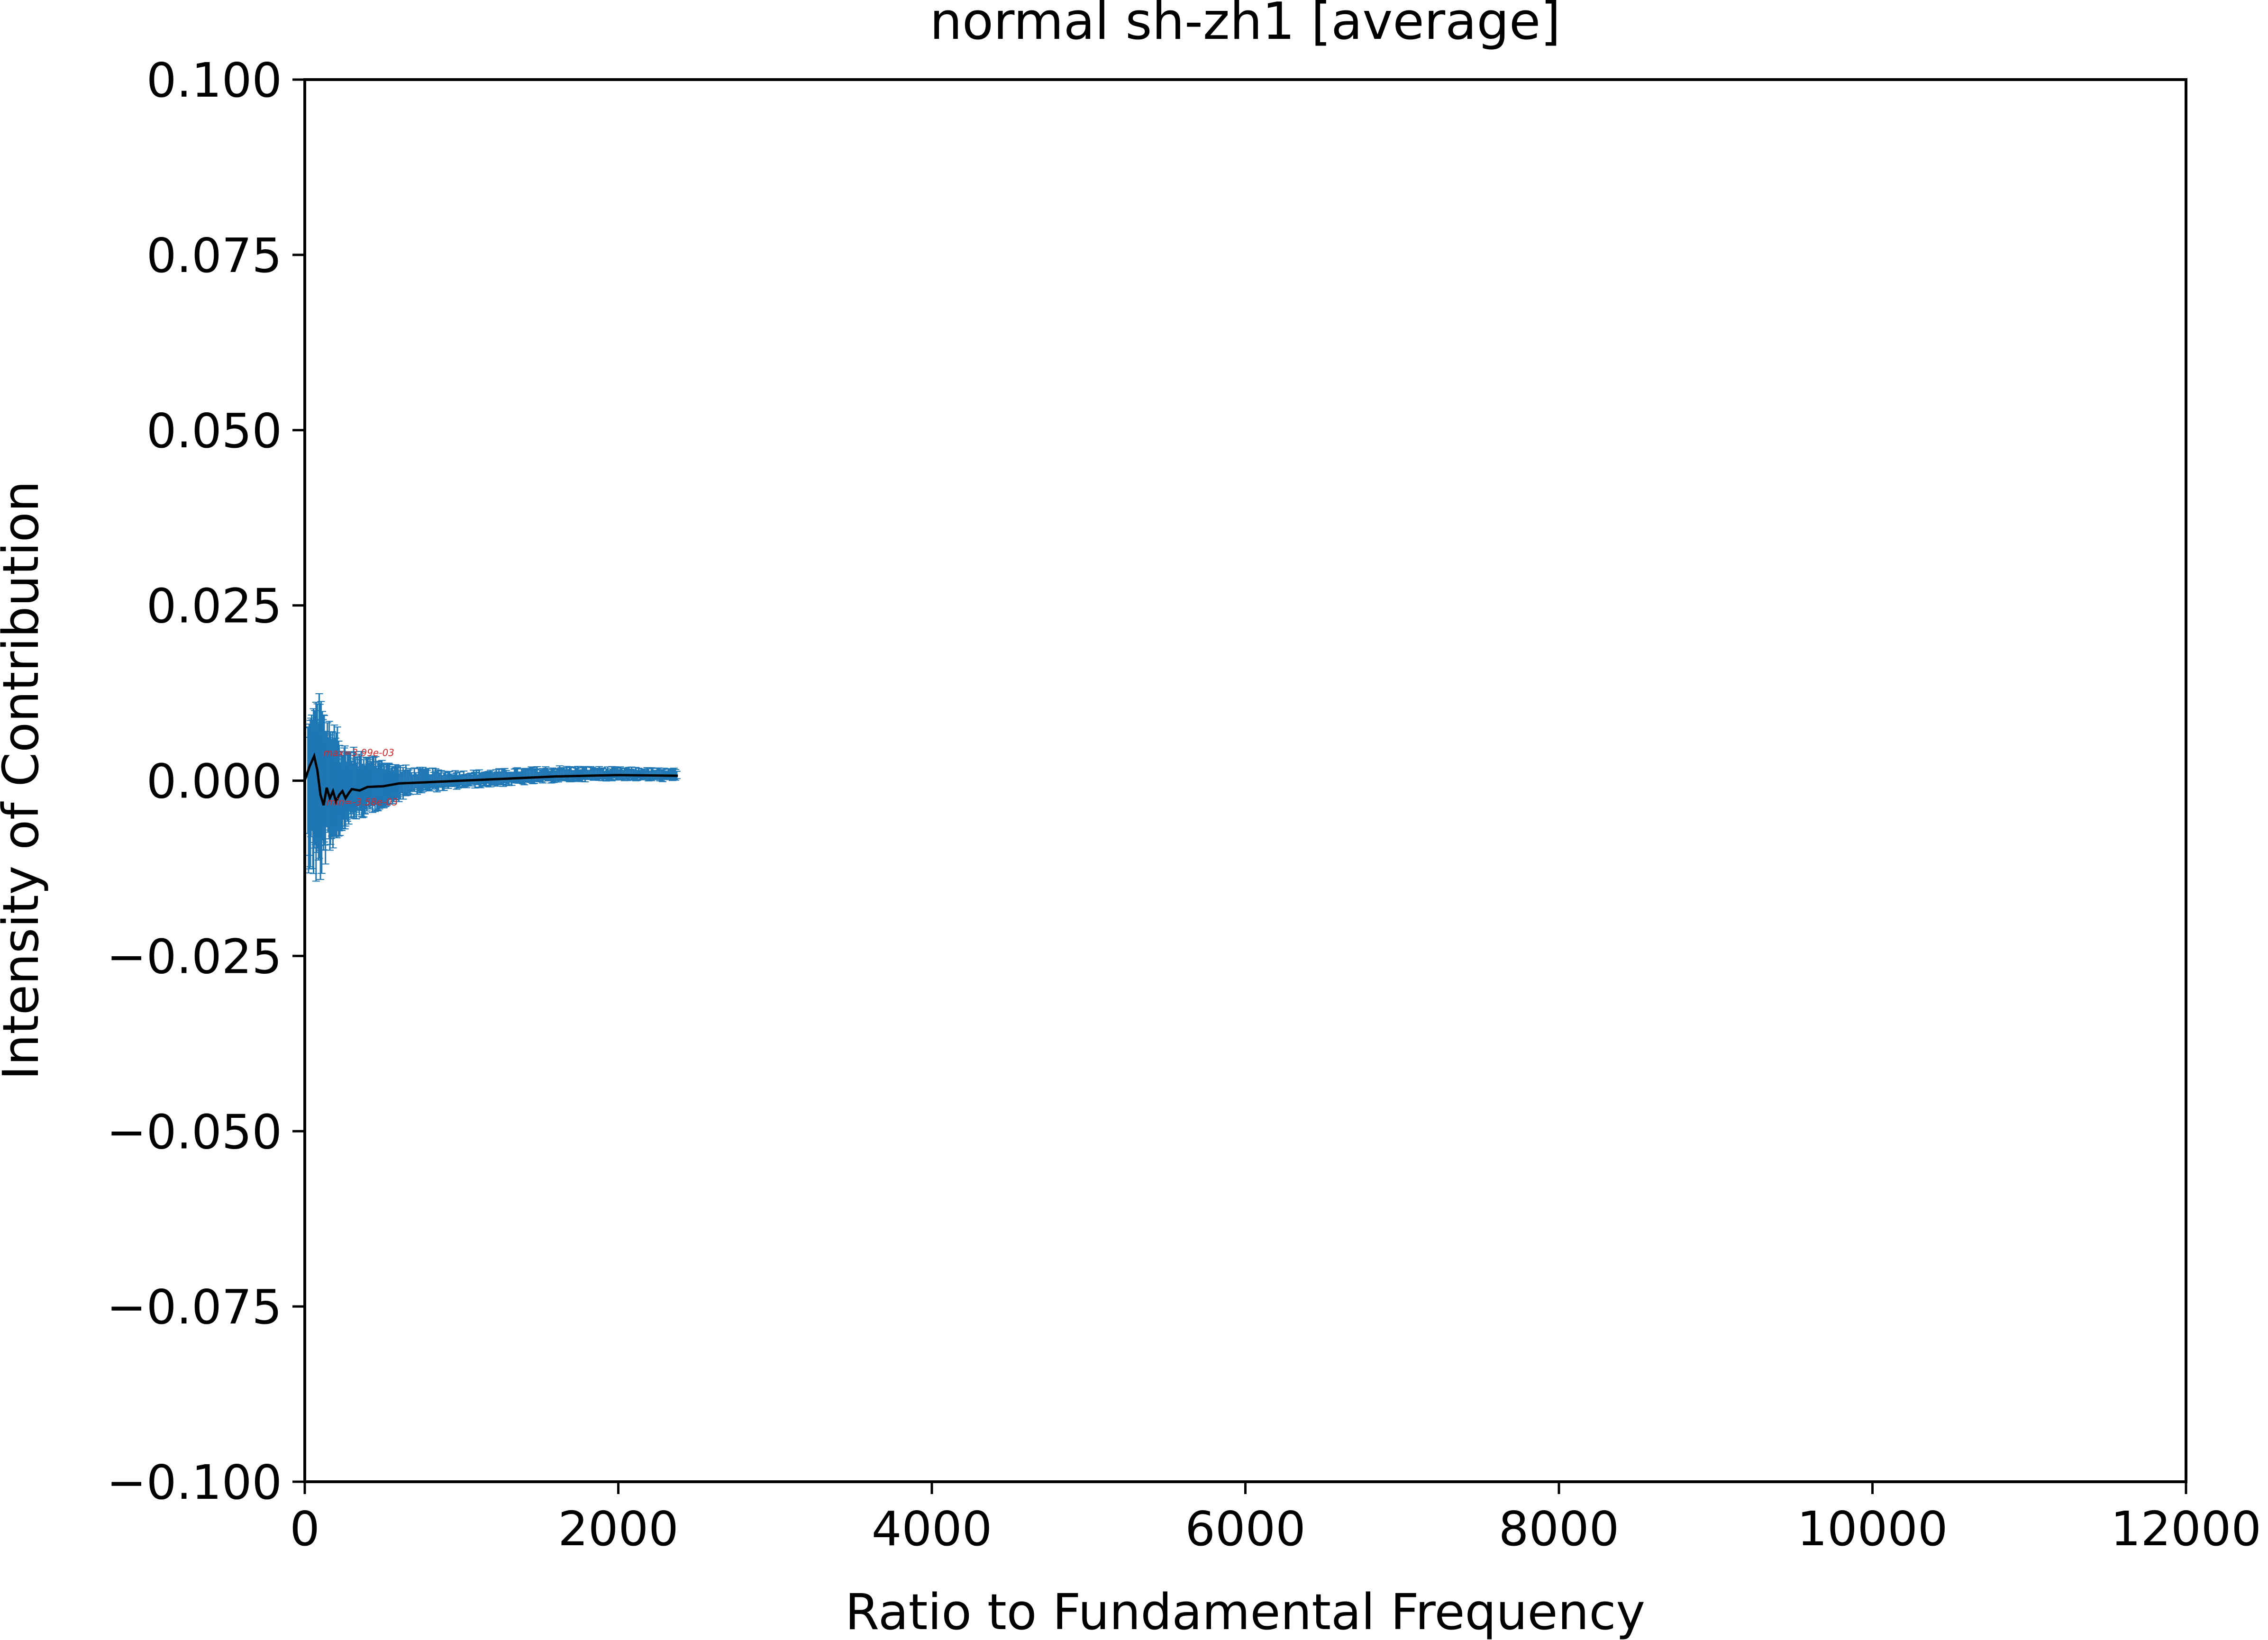 Image resolution: width=2268 pixels, height=1640 pixels. Describe the element at coordinates (214, 781) in the screenshot. I see `y-tick-label: 0.000` at that location.